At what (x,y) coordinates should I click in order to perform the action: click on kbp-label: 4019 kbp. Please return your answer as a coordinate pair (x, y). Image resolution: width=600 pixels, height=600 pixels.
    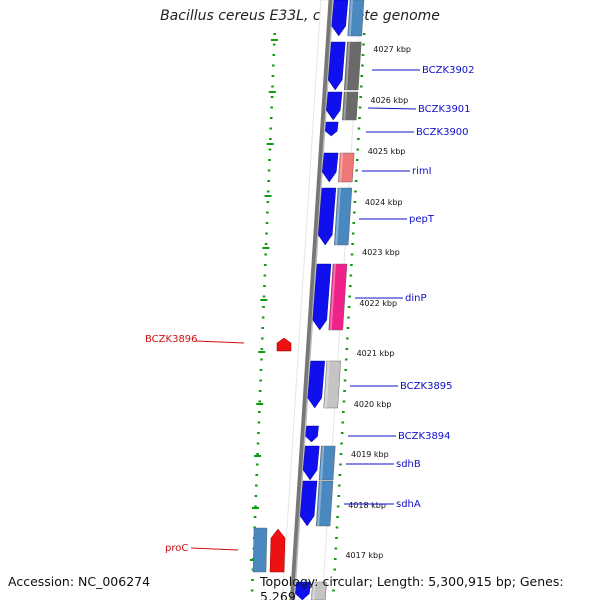
    Looking at the image, I should click on (370, 454).